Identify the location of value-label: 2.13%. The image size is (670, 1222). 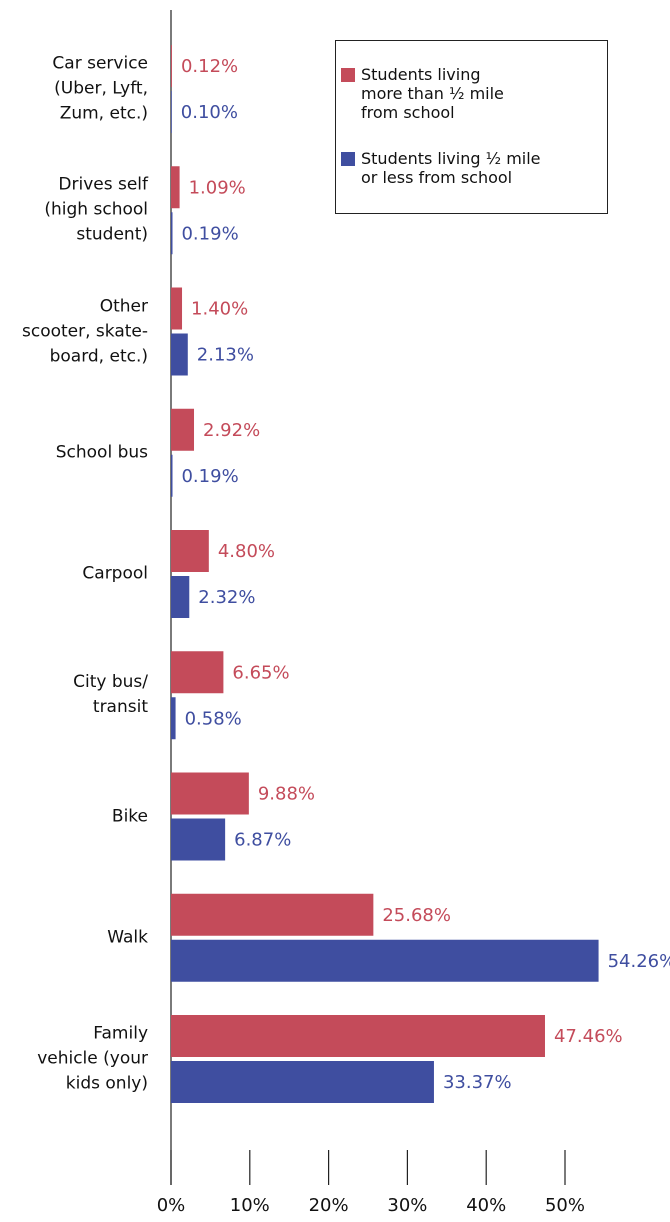
(225, 355).